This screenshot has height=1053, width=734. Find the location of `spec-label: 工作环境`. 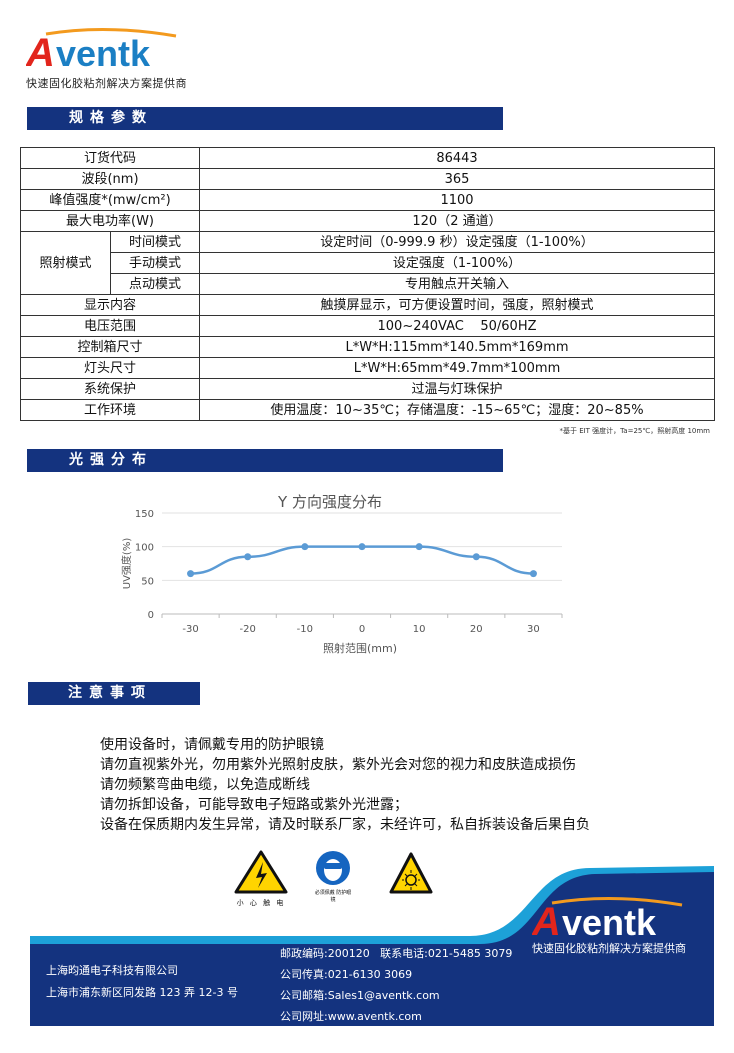

spec-label: 工作环境 is located at coordinates (110, 410).